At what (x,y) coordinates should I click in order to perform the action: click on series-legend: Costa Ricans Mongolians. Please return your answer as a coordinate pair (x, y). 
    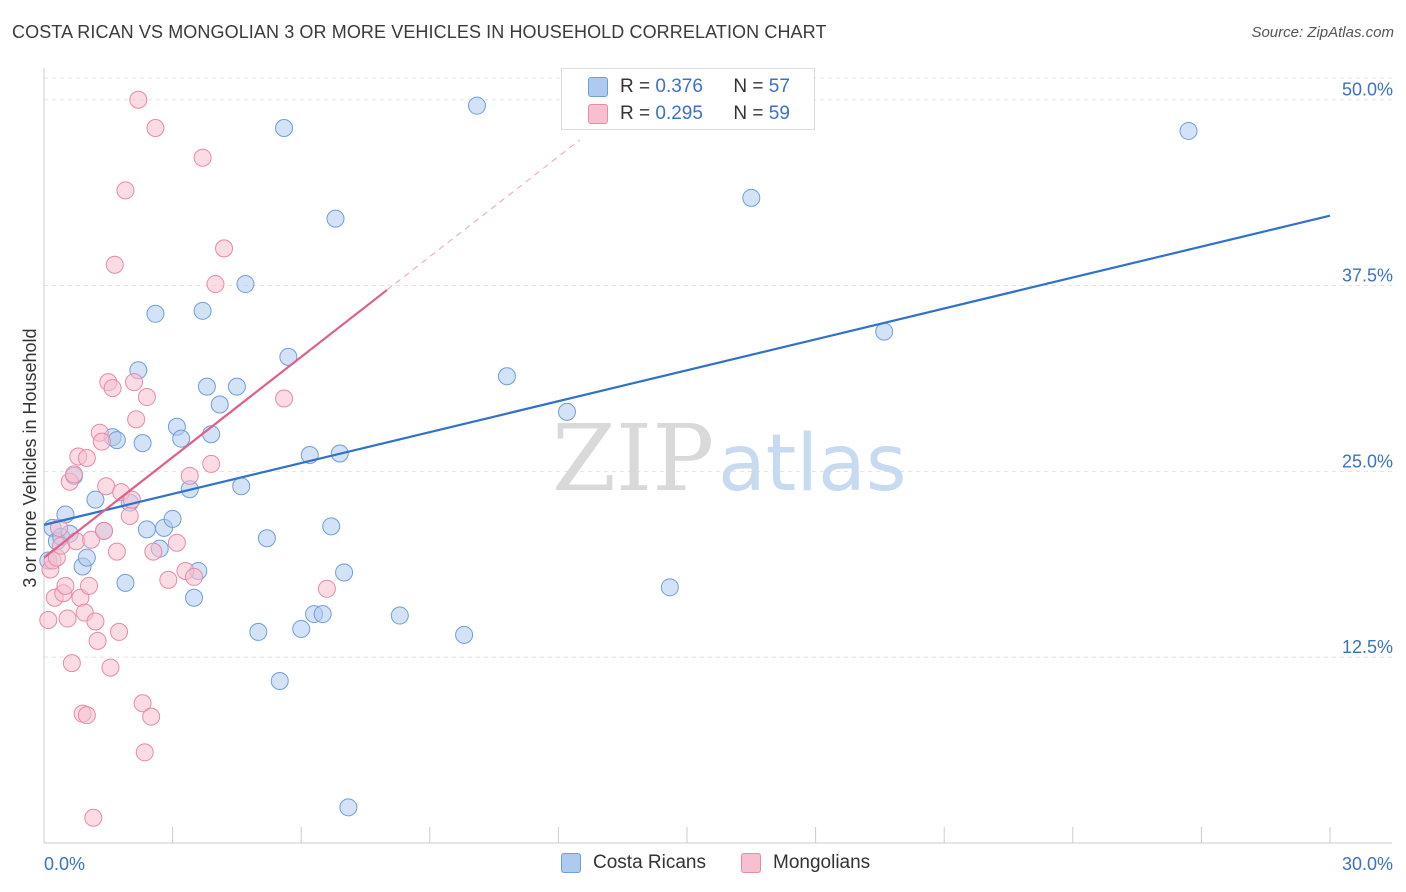
    Looking at the image, I should click on (703, 865).